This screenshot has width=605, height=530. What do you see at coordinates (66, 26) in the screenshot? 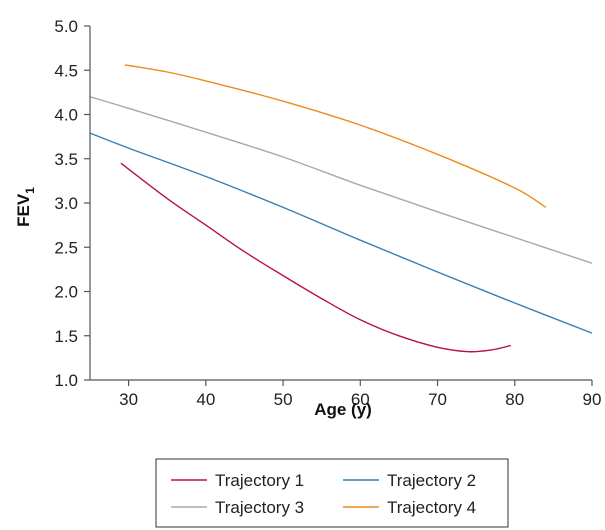
I see `y-tick-label: 5.0` at bounding box center [66, 26].